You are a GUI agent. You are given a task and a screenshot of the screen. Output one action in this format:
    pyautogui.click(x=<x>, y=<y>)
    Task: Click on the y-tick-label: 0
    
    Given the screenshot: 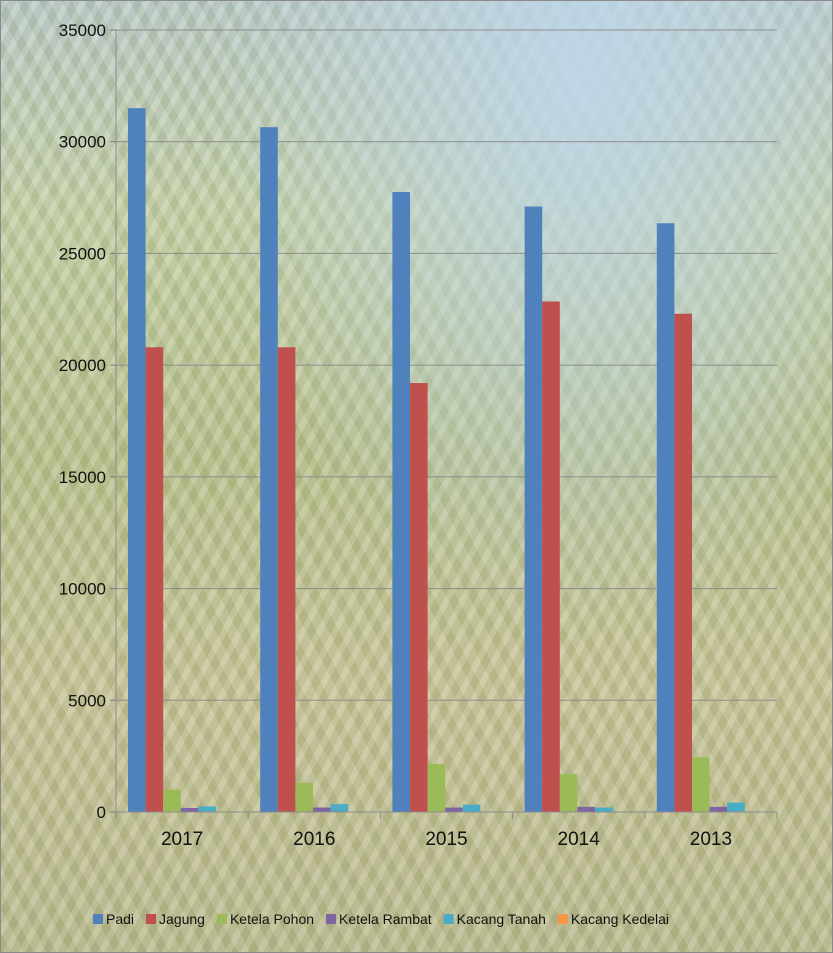 What is the action you would take?
    pyautogui.click(x=101, y=812)
    